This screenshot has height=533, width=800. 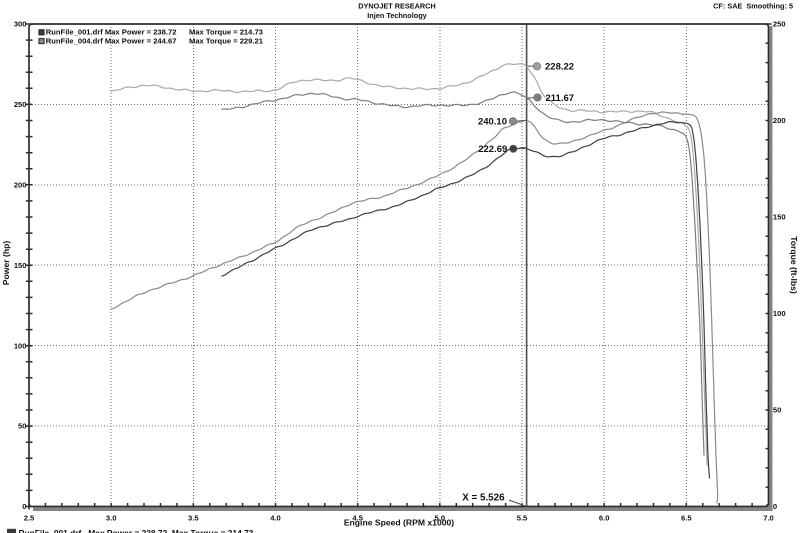 I want to click on svg-text: 228.22, so click(x=559, y=67).